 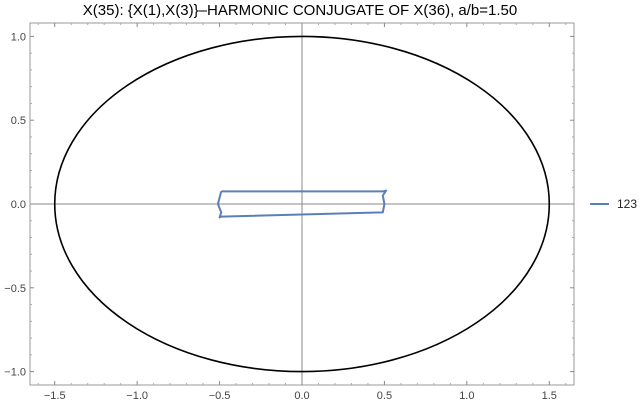 I want to click on legend-label: 123, so click(x=627, y=204).